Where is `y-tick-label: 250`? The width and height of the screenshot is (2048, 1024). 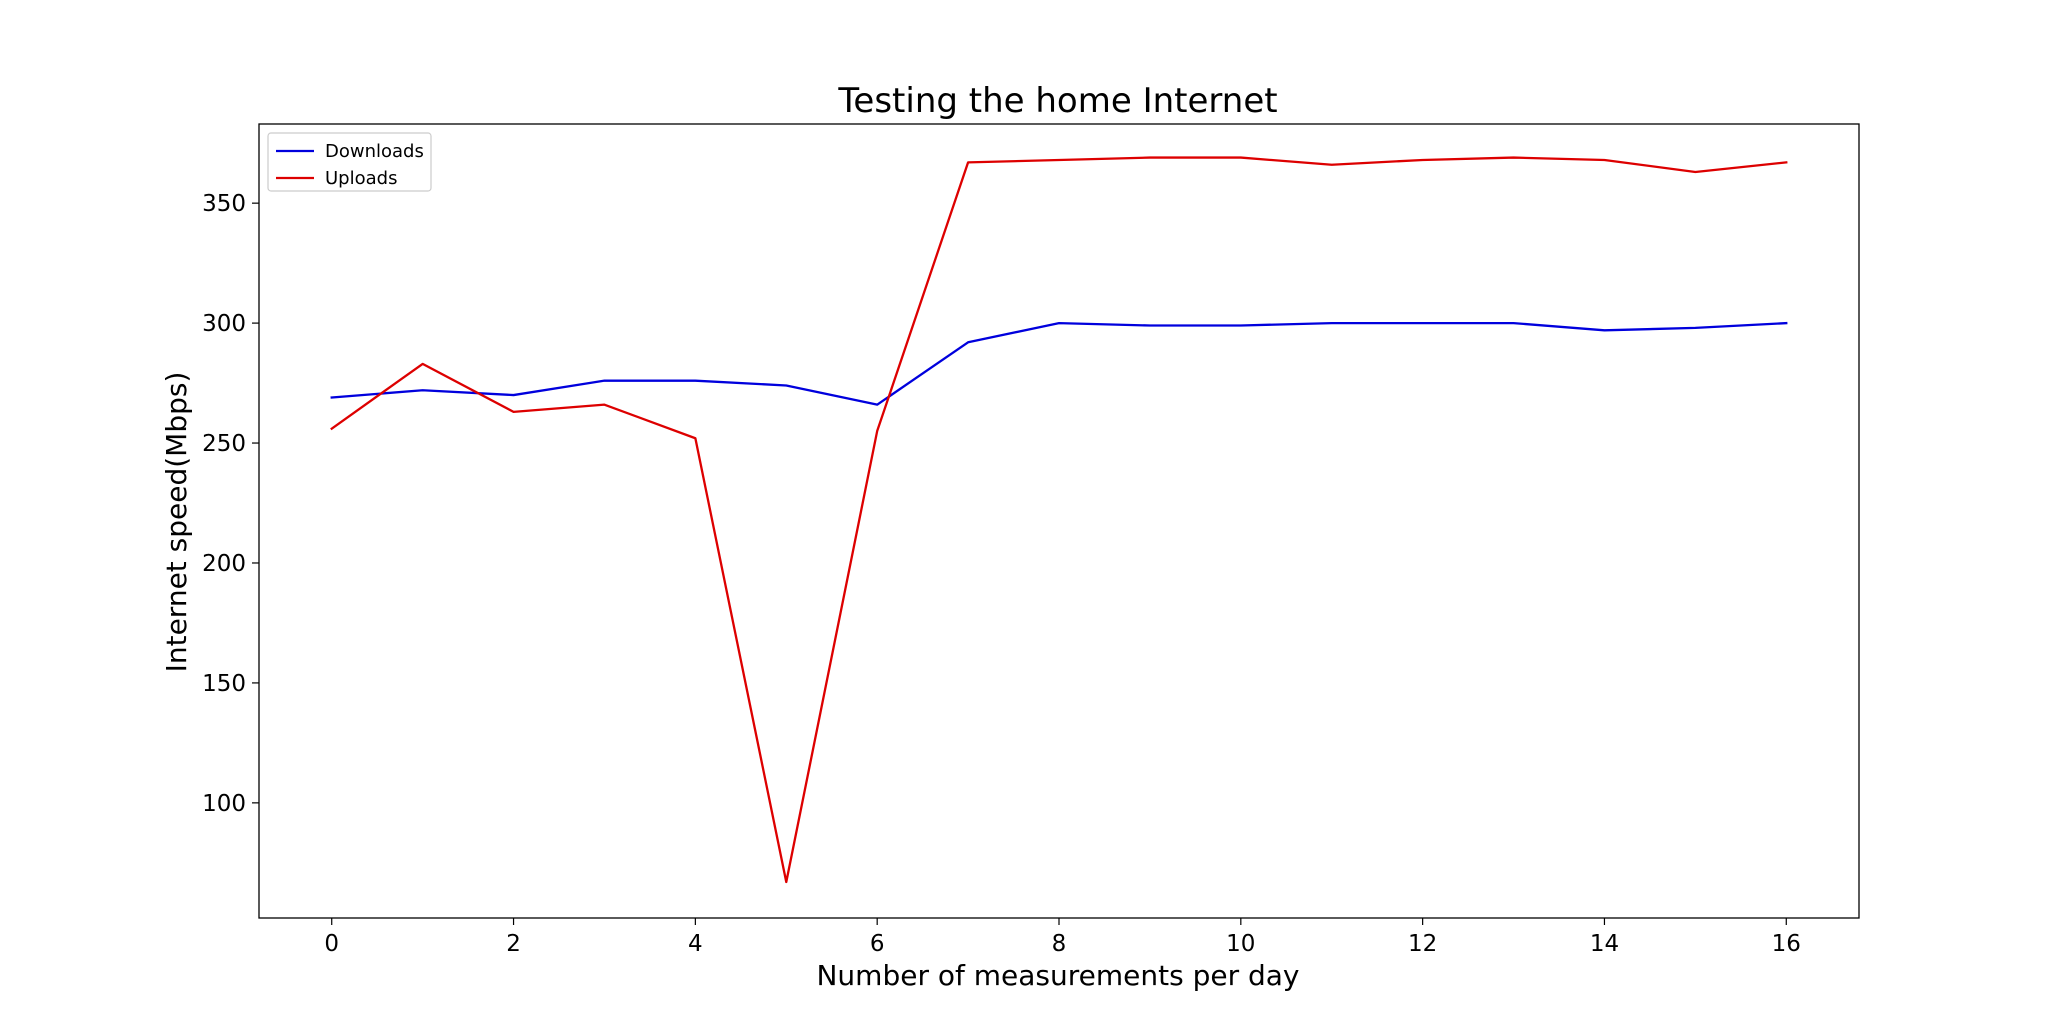 y-tick-label: 250 is located at coordinates (224, 444).